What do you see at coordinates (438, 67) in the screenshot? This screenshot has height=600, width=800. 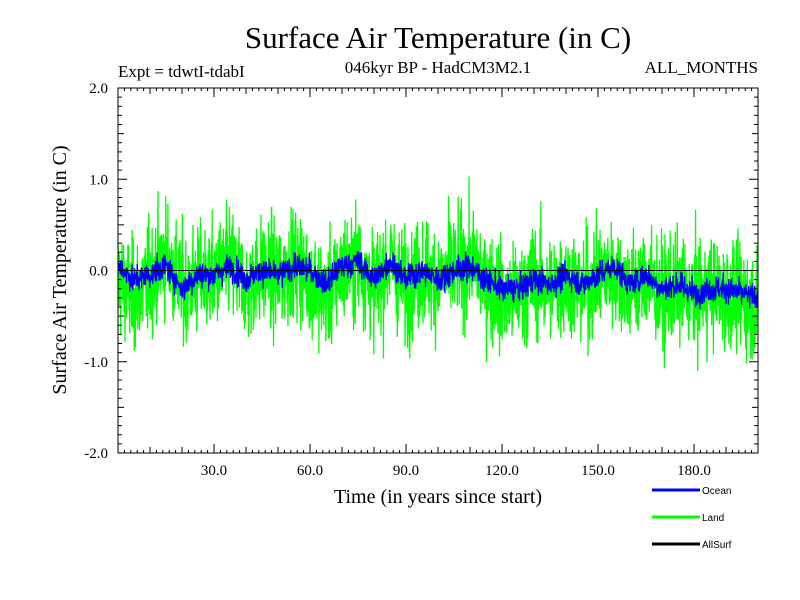 I see `chart-subtitle-center: 046kyr BP - HadCM3M2.1` at bounding box center [438, 67].